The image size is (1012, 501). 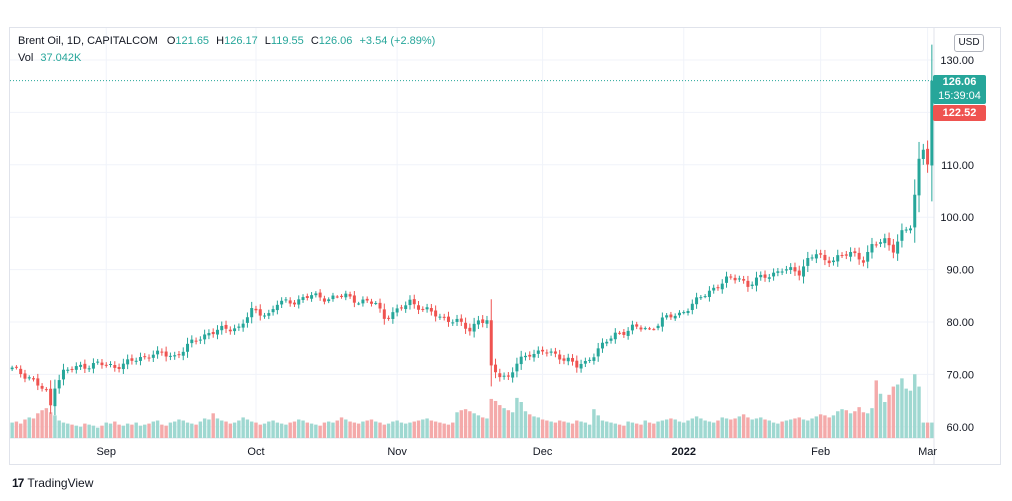 I want to click on y-tick-label: 80.00, so click(x=960, y=323).